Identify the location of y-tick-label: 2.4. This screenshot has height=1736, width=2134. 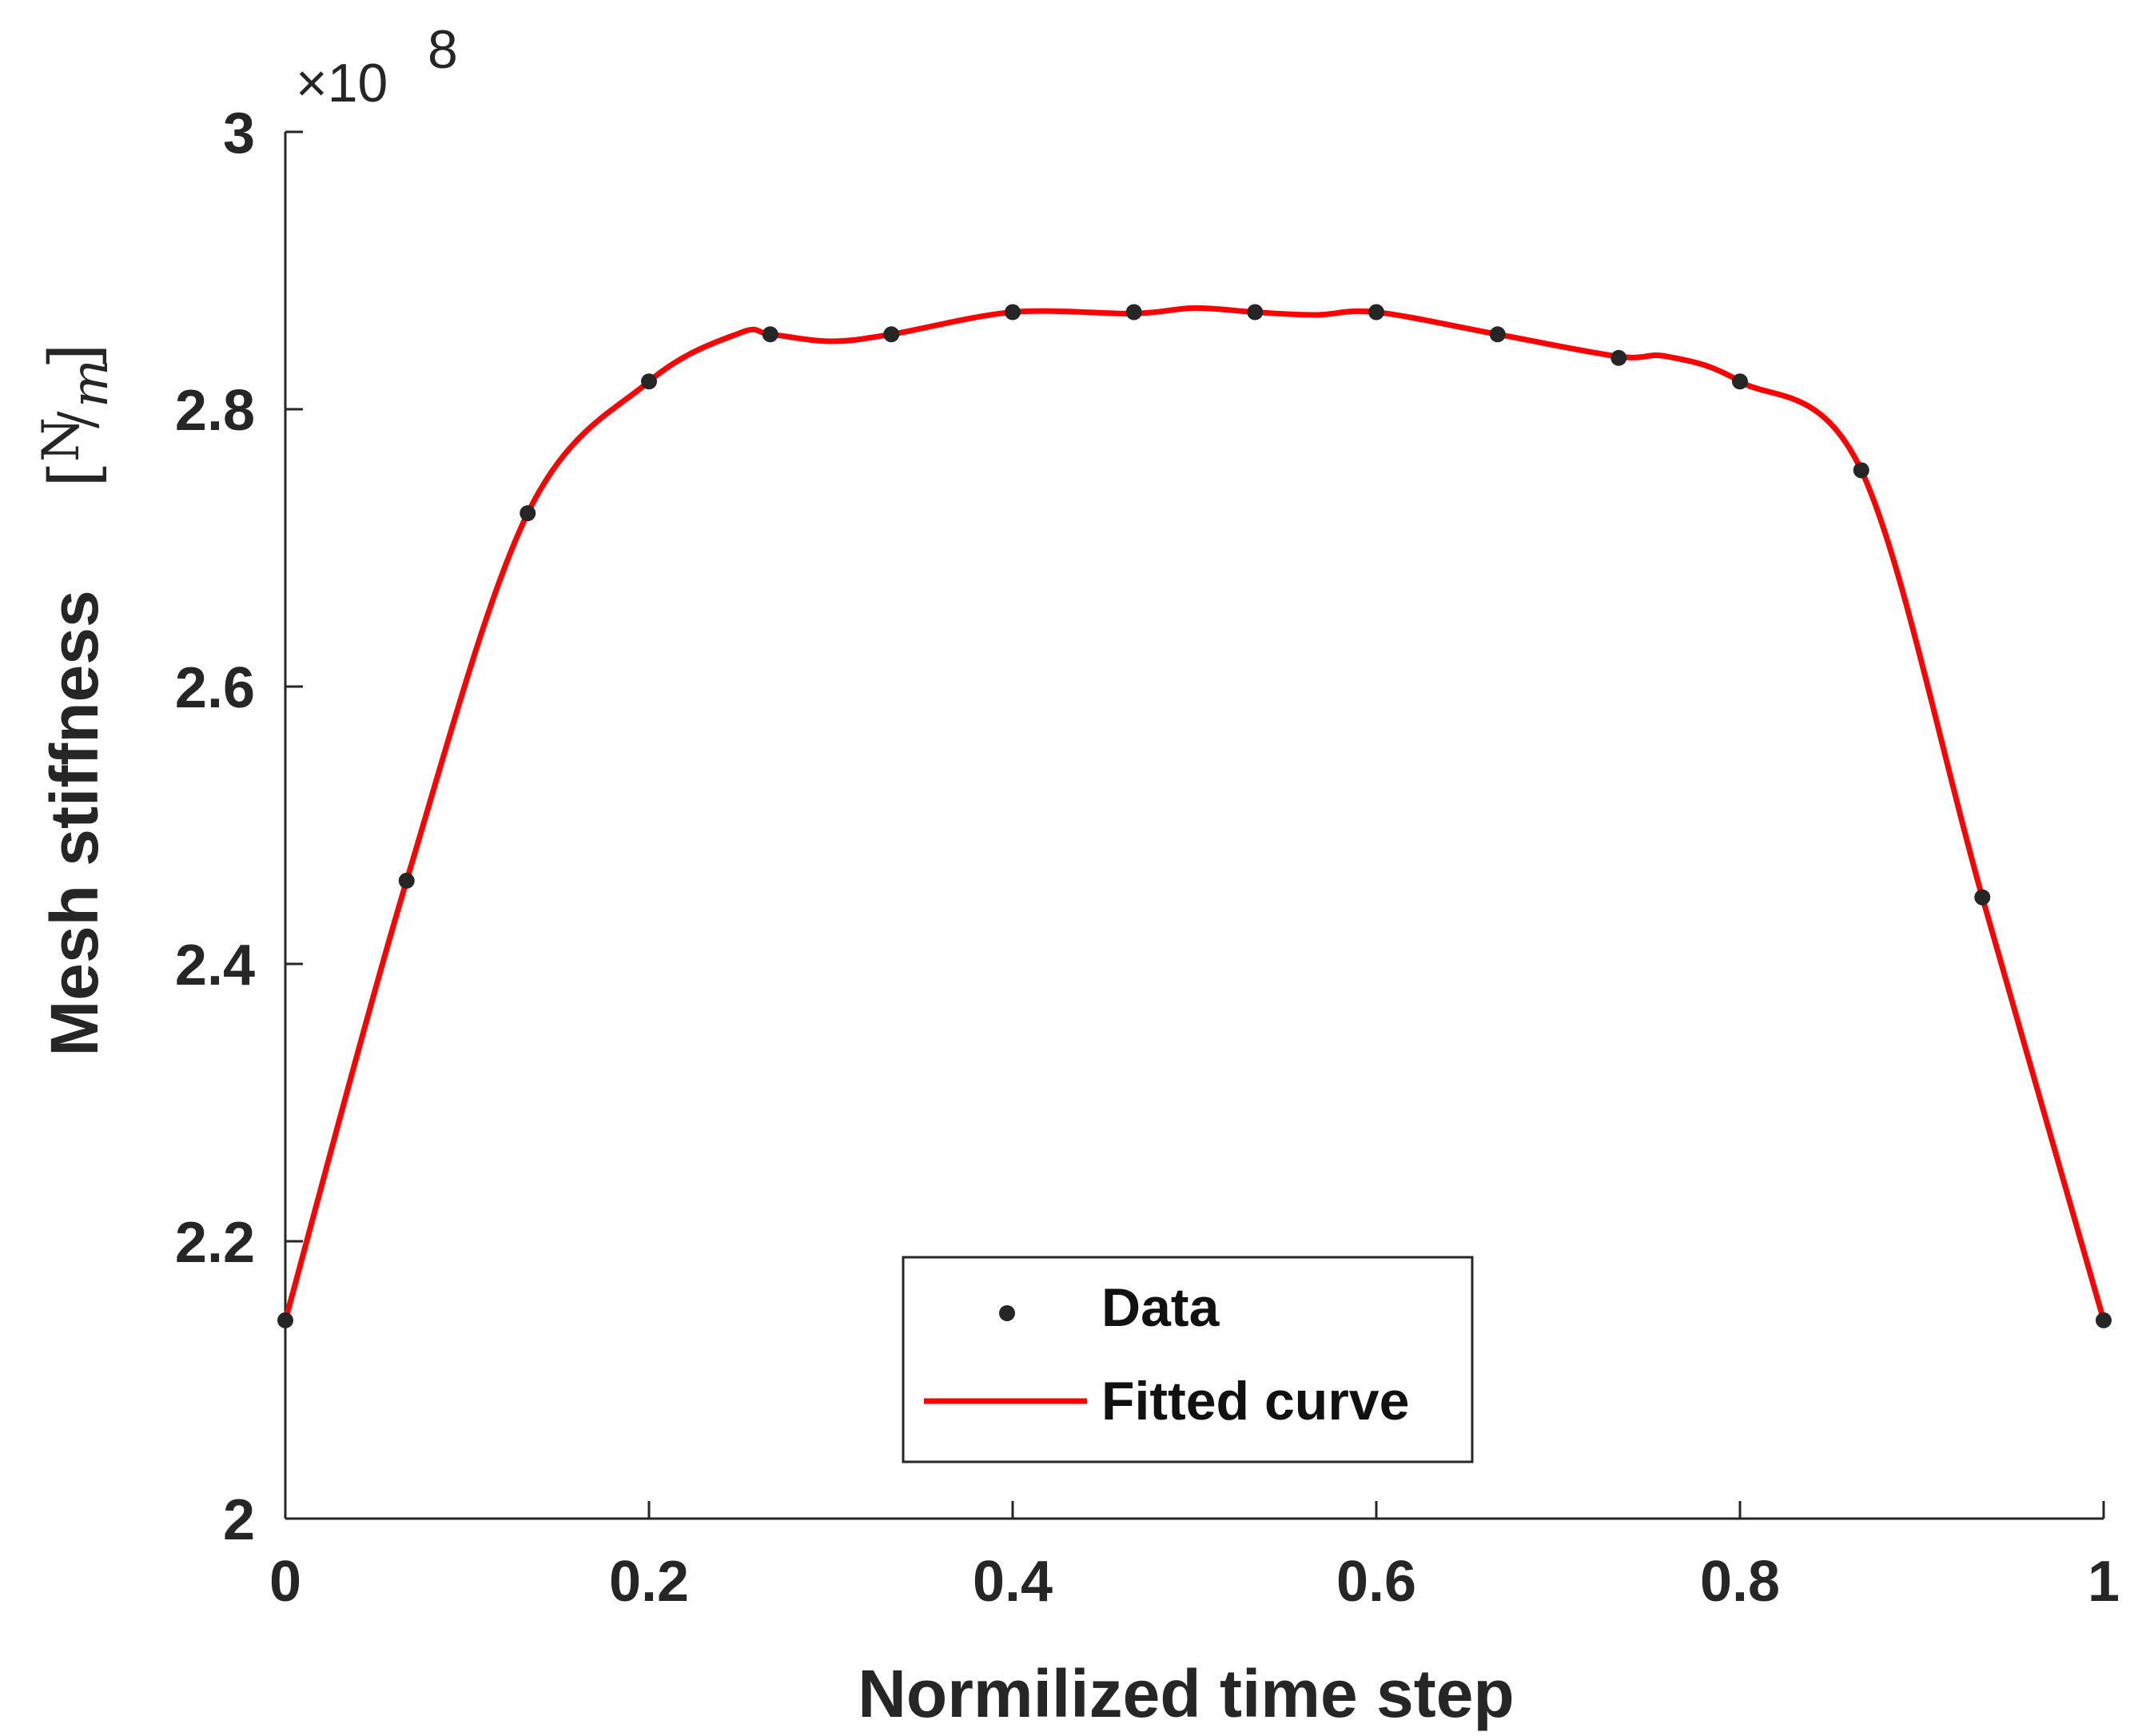
(215, 965).